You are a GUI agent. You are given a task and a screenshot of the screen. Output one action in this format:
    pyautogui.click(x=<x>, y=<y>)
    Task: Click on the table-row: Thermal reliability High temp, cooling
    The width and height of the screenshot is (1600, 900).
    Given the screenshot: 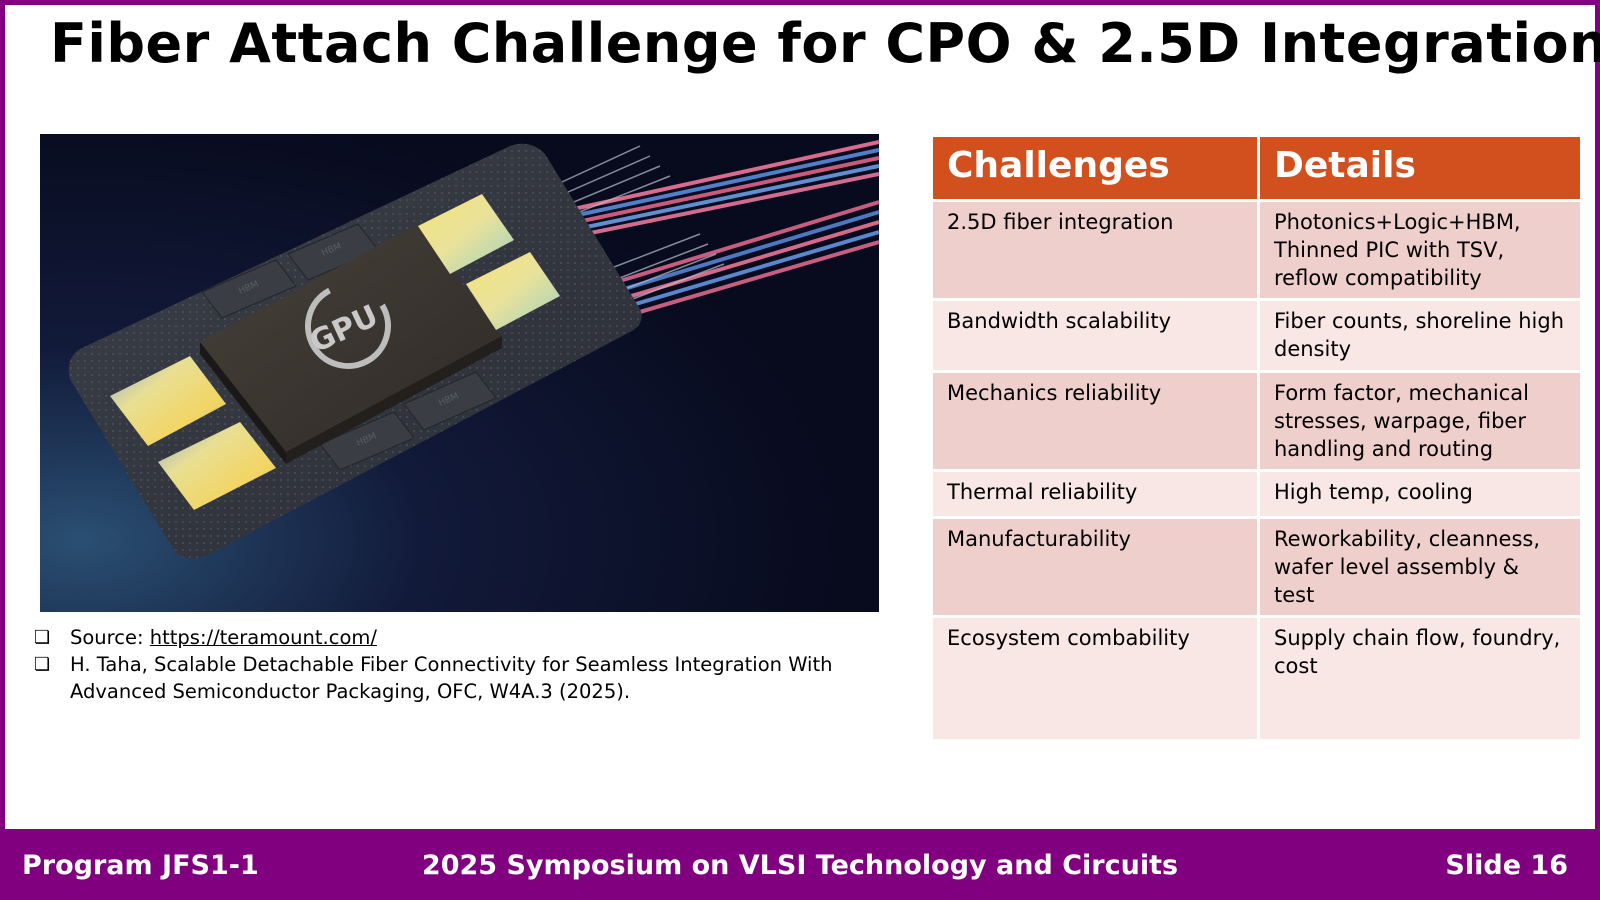 What is the action you would take?
    pyautogui.click(x=1256, y=494)
    